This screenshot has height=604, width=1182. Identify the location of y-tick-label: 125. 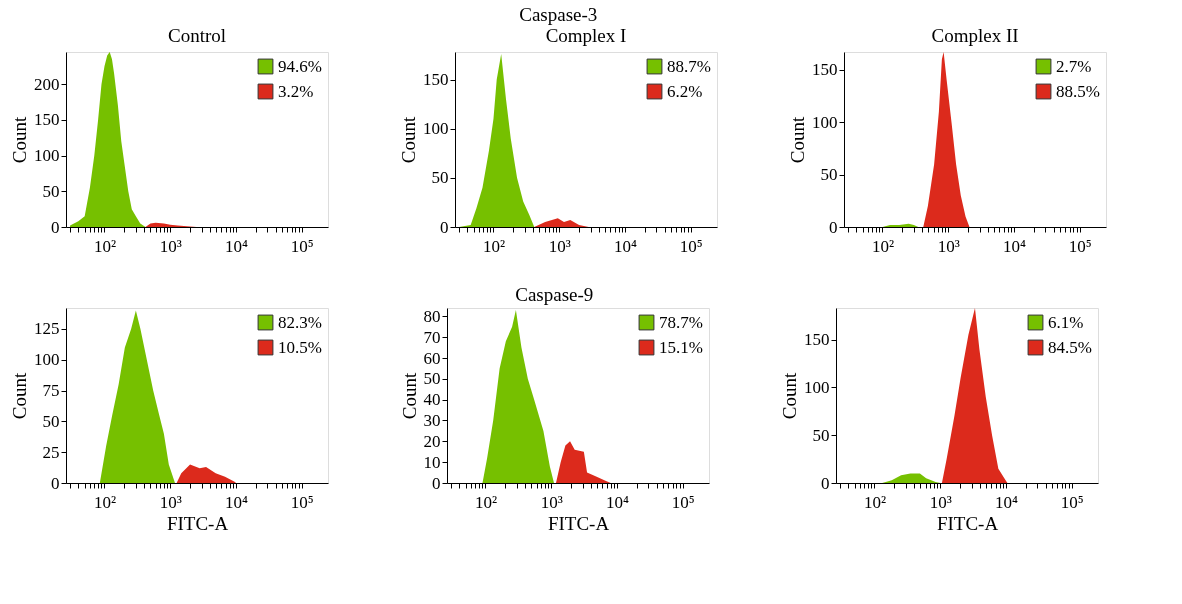
(47, 329).